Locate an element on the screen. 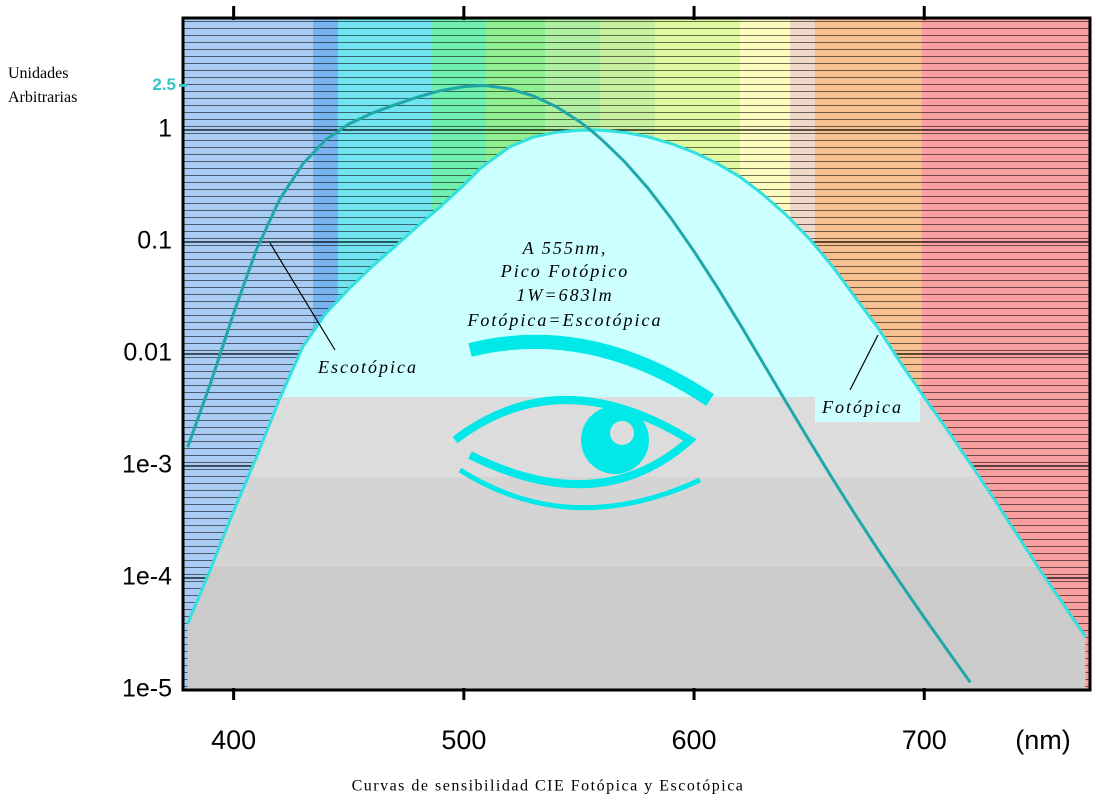 This screenshot has width=1096, height=806. x-tick-label: 400 is located at coordinates (233, 740).